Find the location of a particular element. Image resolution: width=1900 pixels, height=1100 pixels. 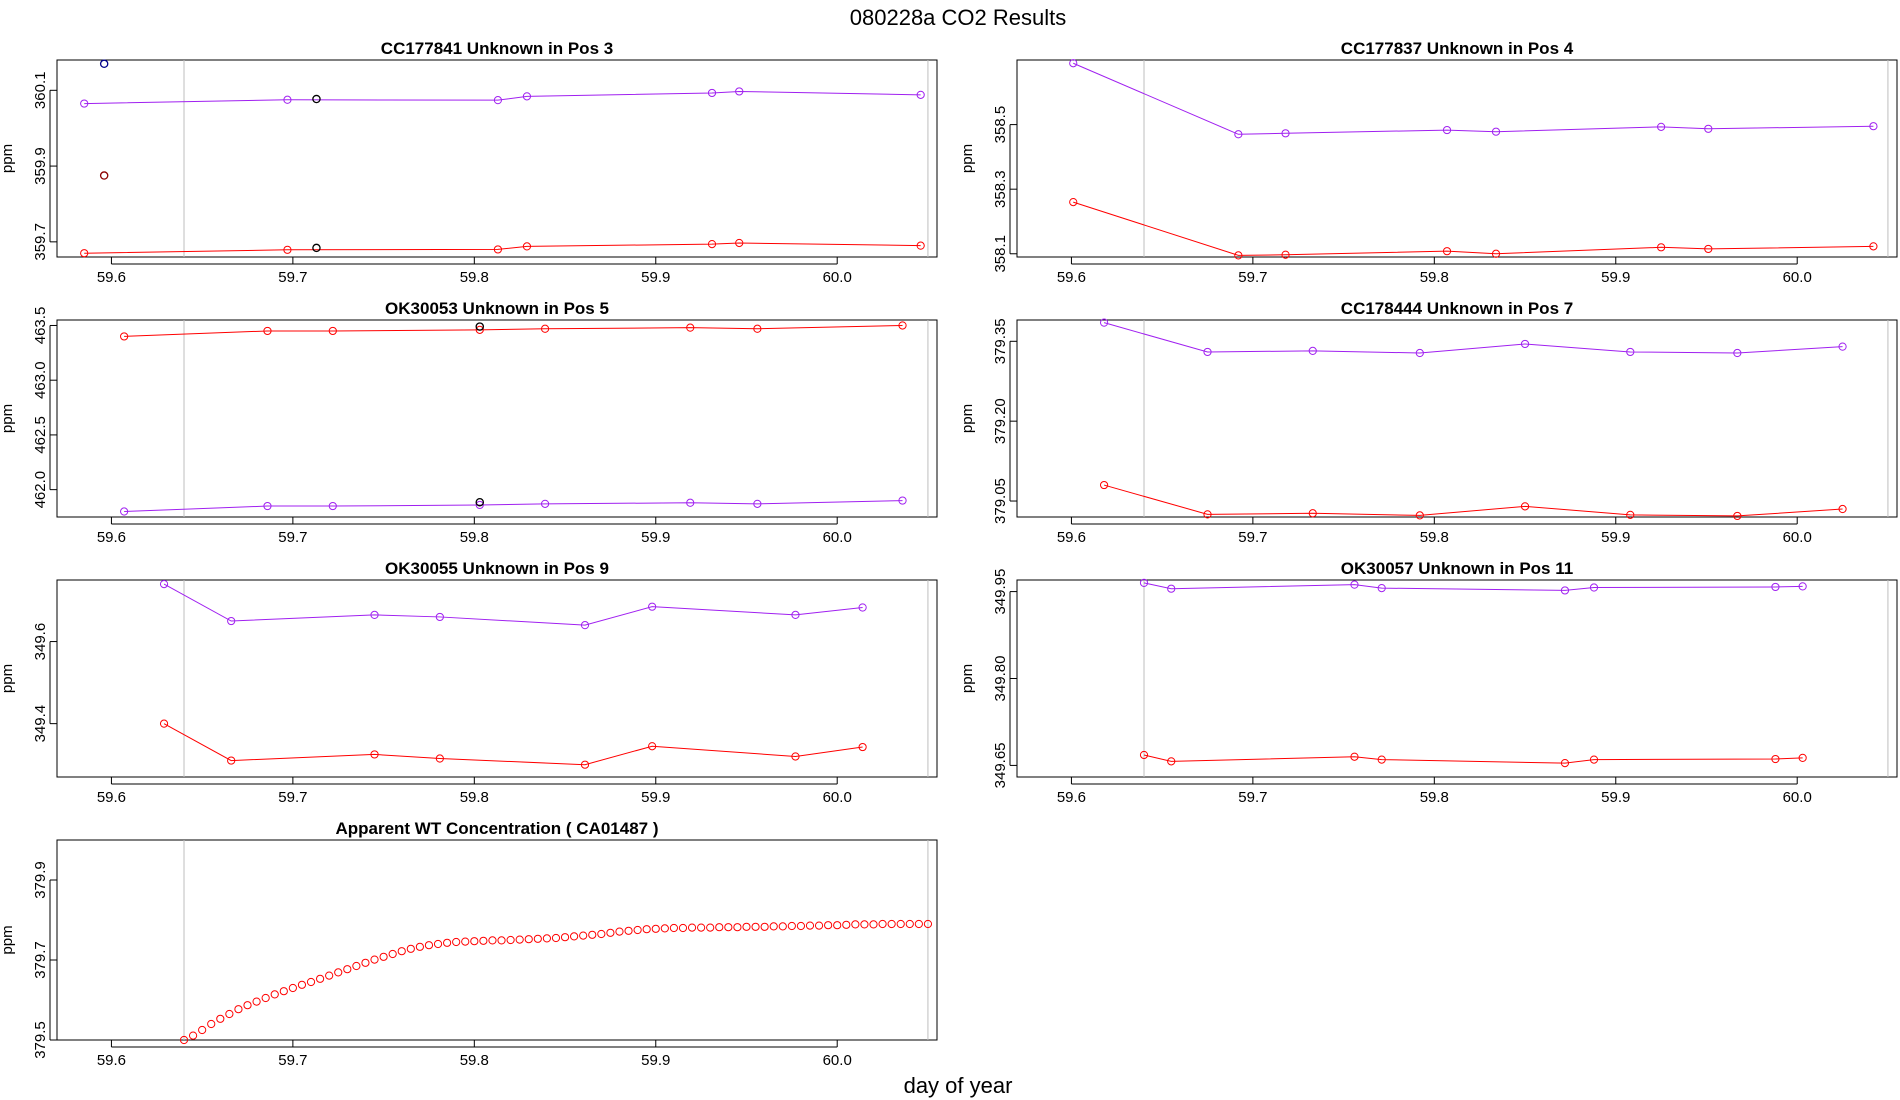

y-tick-label: 358.3 is located at coordinates (1000, 189).